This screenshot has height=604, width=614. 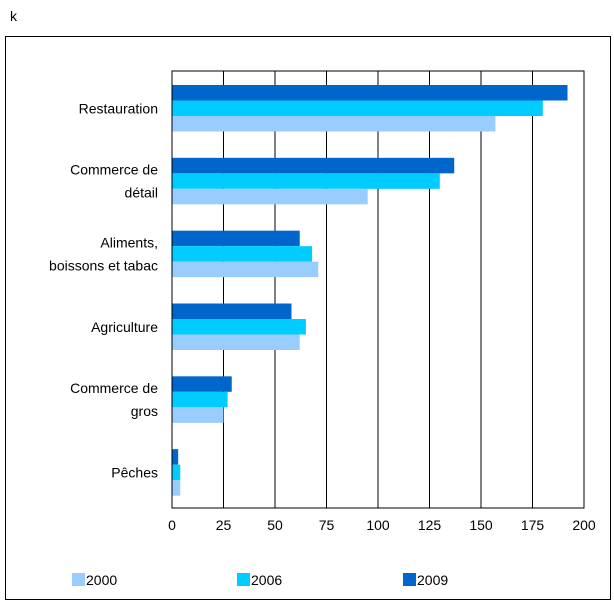 I want to click on legend-item-2009: 2009, so click(x=425, y=580).